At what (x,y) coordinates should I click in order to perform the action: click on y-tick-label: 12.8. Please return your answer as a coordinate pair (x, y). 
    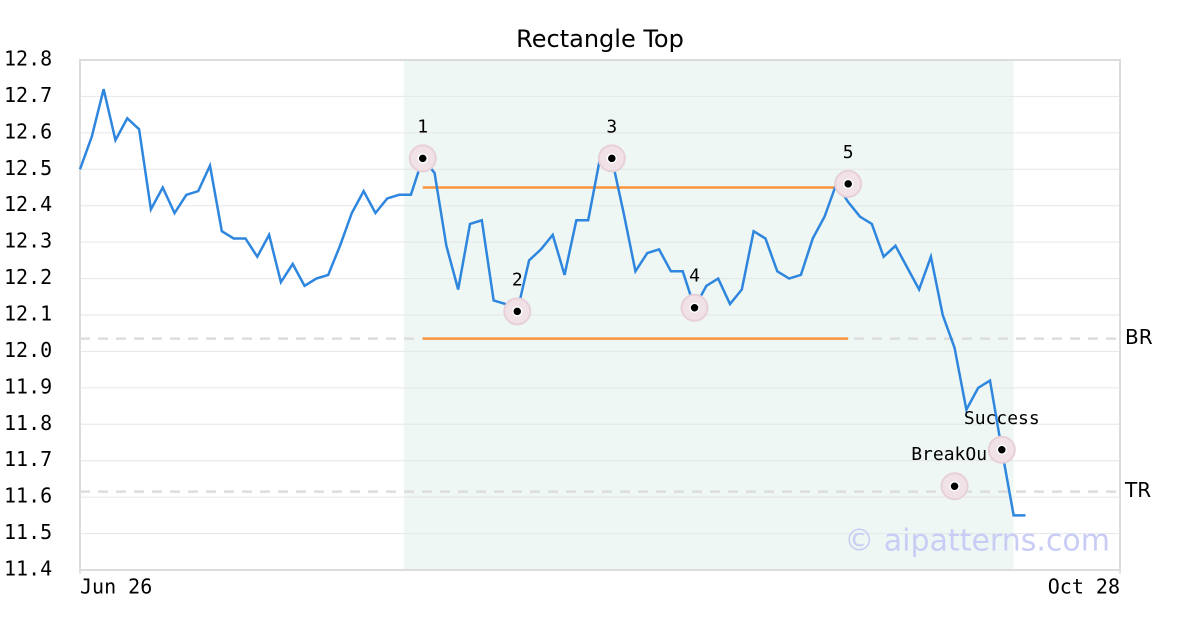
    Looking at the image, I should click on (28, 59).